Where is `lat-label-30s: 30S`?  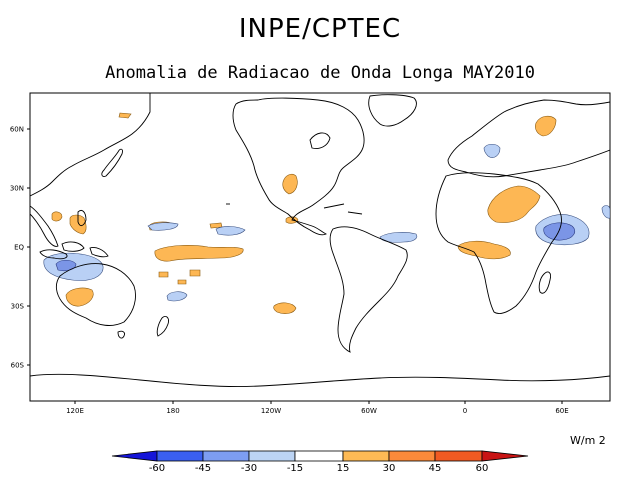
lat-label-30s: 30S is located at coordinates (18, 307).